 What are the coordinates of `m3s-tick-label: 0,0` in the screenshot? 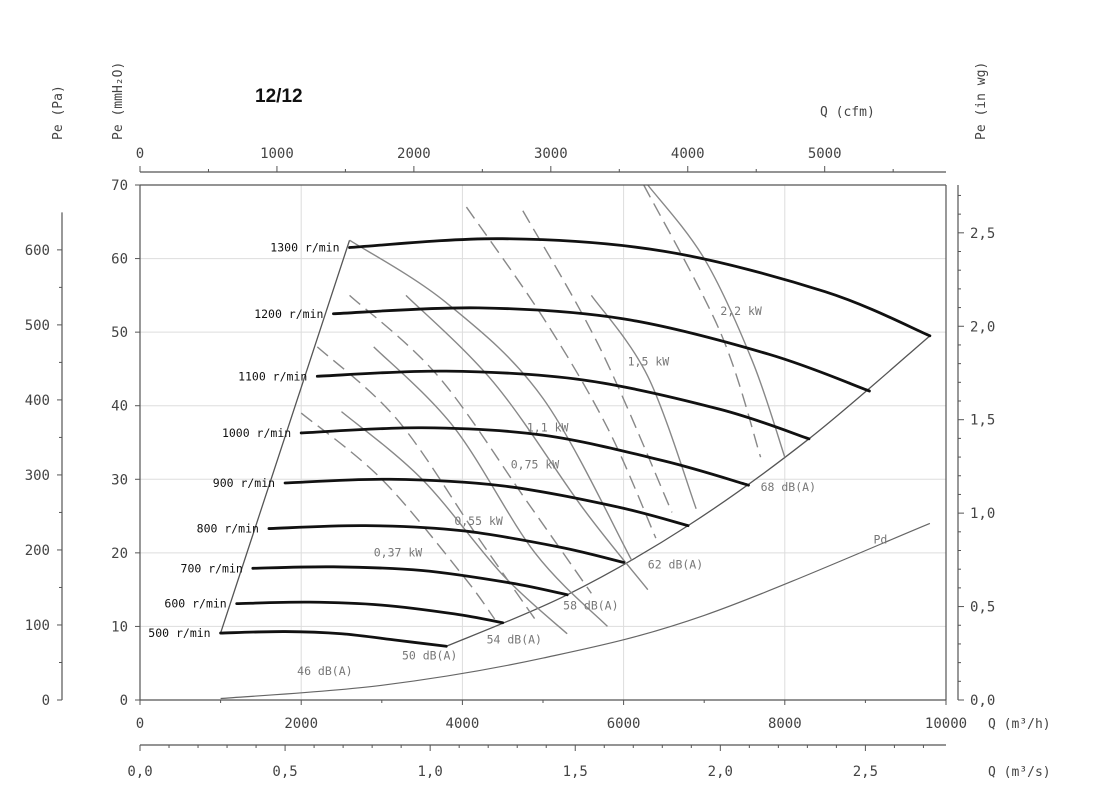 It's located at (139, 772).